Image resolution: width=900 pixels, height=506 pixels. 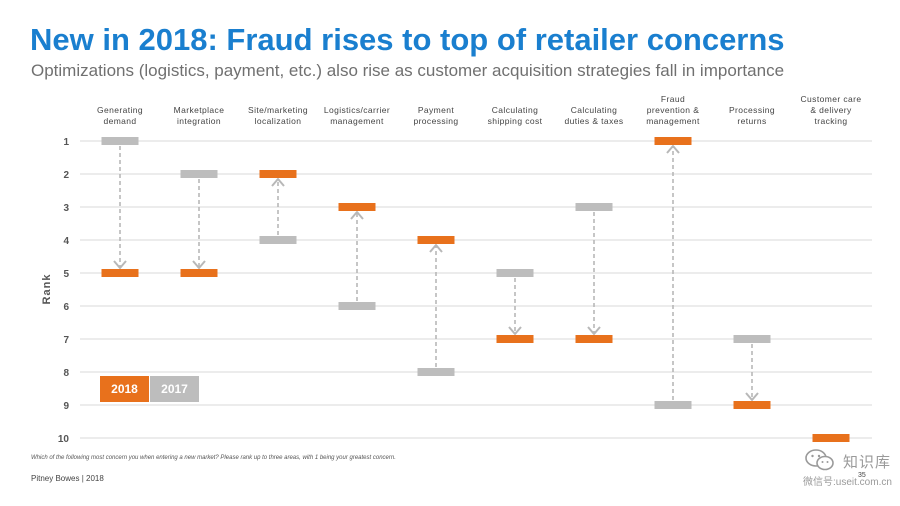 What do you see at coordinates (751, 121) in the screenshot?
I see `category-label: returns` at bounding box center [751, 121].